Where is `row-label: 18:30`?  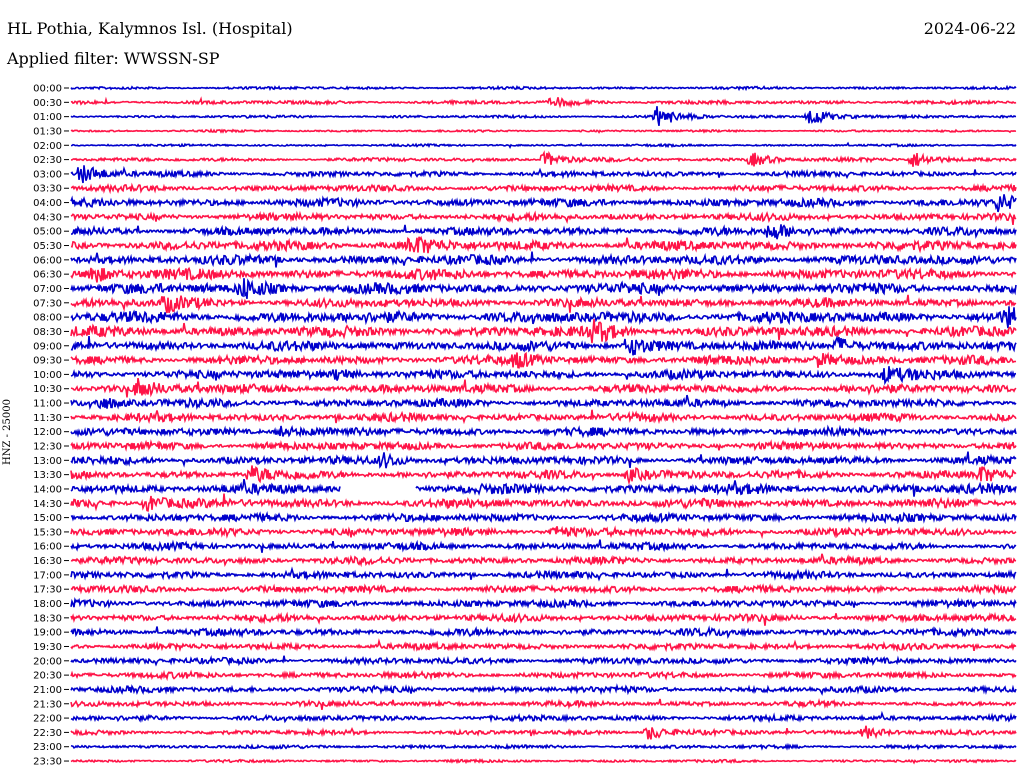
row-label: 18:30 is located at coordinates (47, 618).